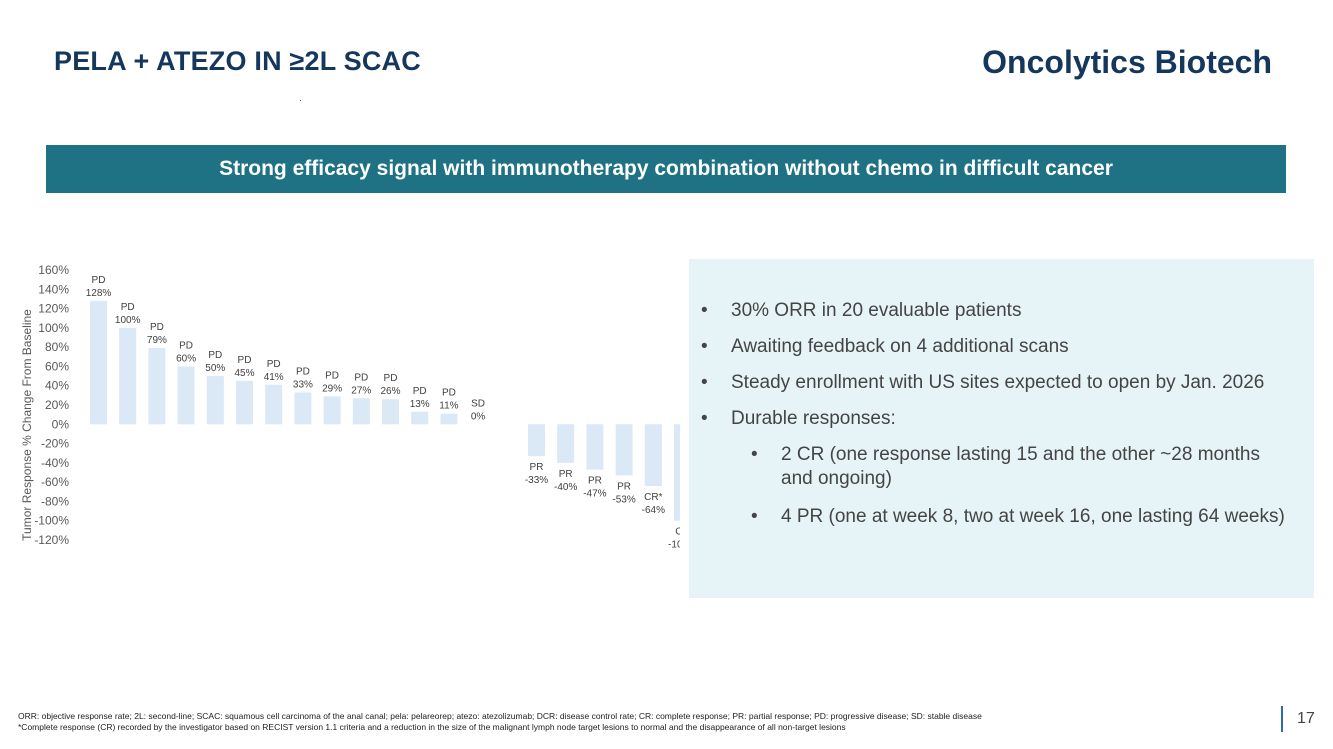 This screenshot has height=749, width=1333. Describe the element at coordinates (61, 424) in the screenshot. I see `y-tick-label: 0%` at that location.